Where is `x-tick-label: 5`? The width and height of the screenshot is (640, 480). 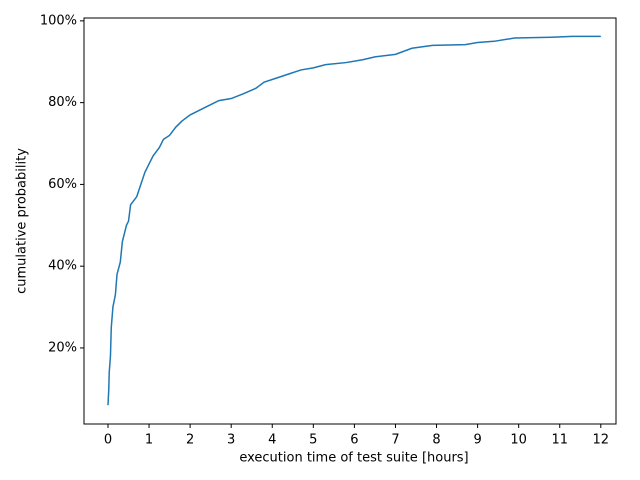 x-tick-label: 5 is located at coordinates (313, 440).